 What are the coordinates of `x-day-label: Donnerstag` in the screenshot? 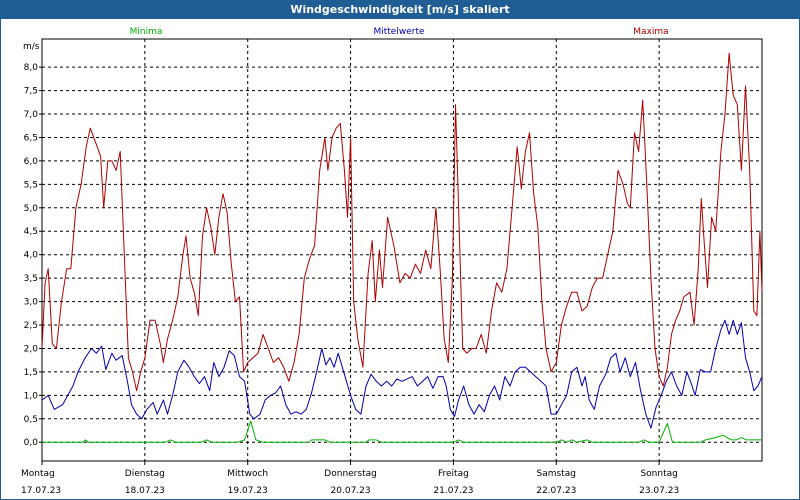 It's located at (350, 474).